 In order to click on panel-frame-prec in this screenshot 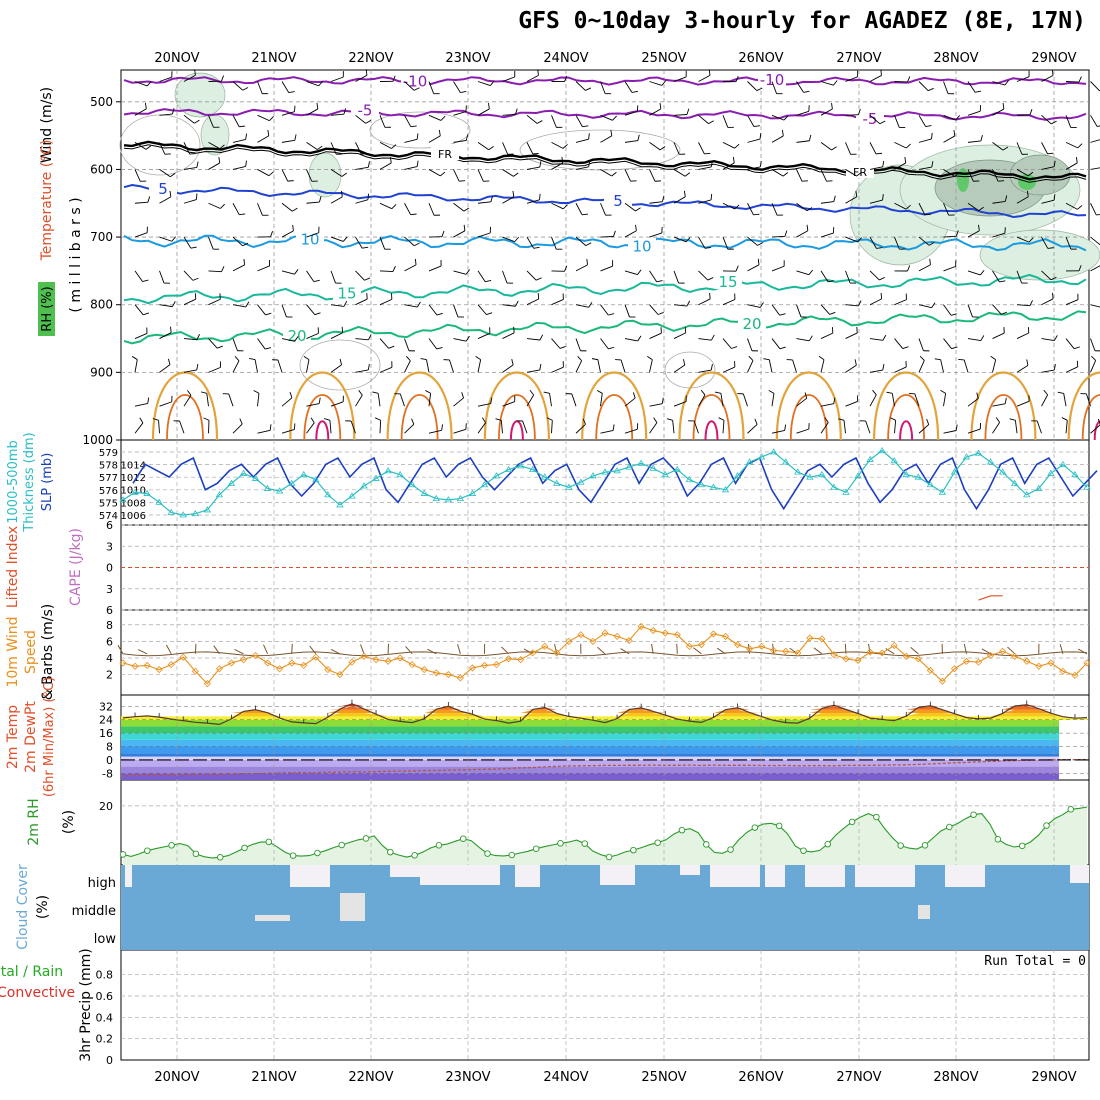, I will do `click(605, 1005)`.